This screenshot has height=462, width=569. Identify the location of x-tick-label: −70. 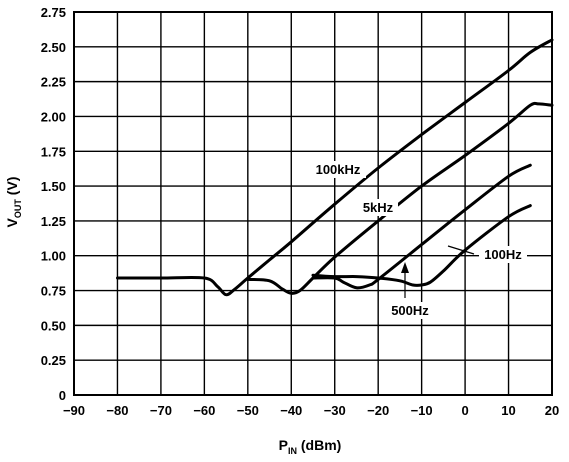
(161, 410).